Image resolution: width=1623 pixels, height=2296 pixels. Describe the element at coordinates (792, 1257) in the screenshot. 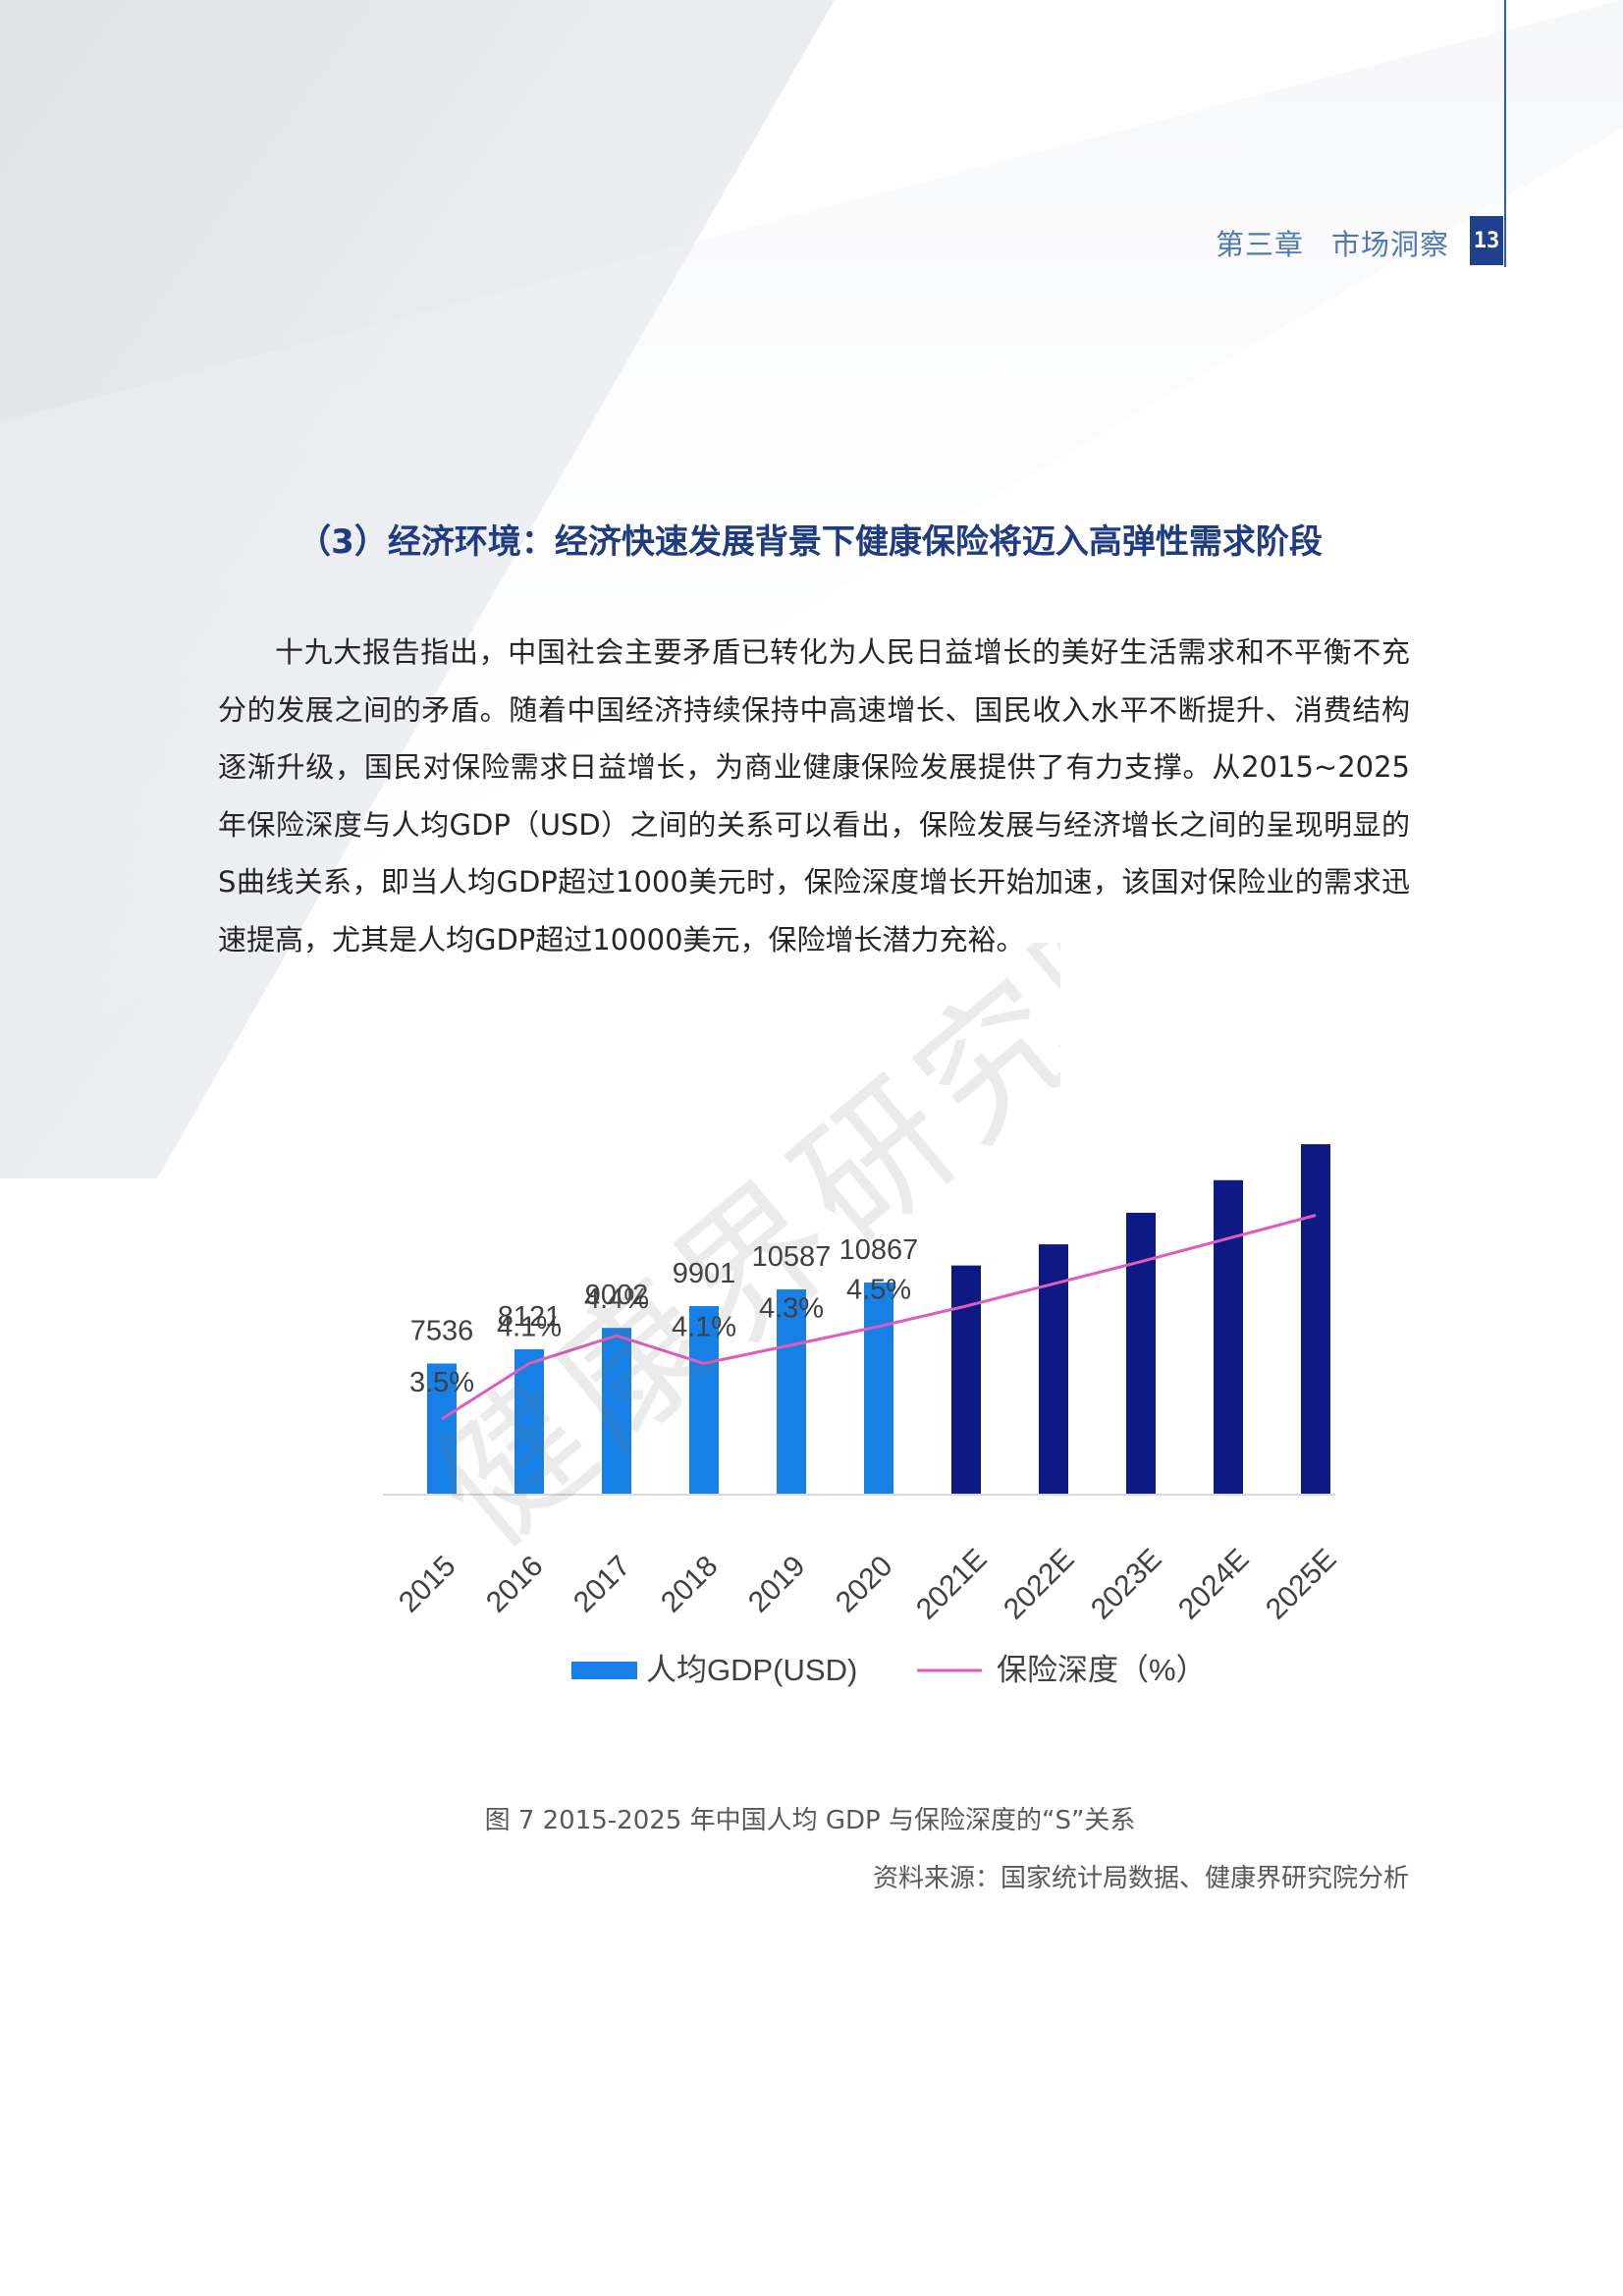

I see `gdp-label-2019: 10587` at that location.